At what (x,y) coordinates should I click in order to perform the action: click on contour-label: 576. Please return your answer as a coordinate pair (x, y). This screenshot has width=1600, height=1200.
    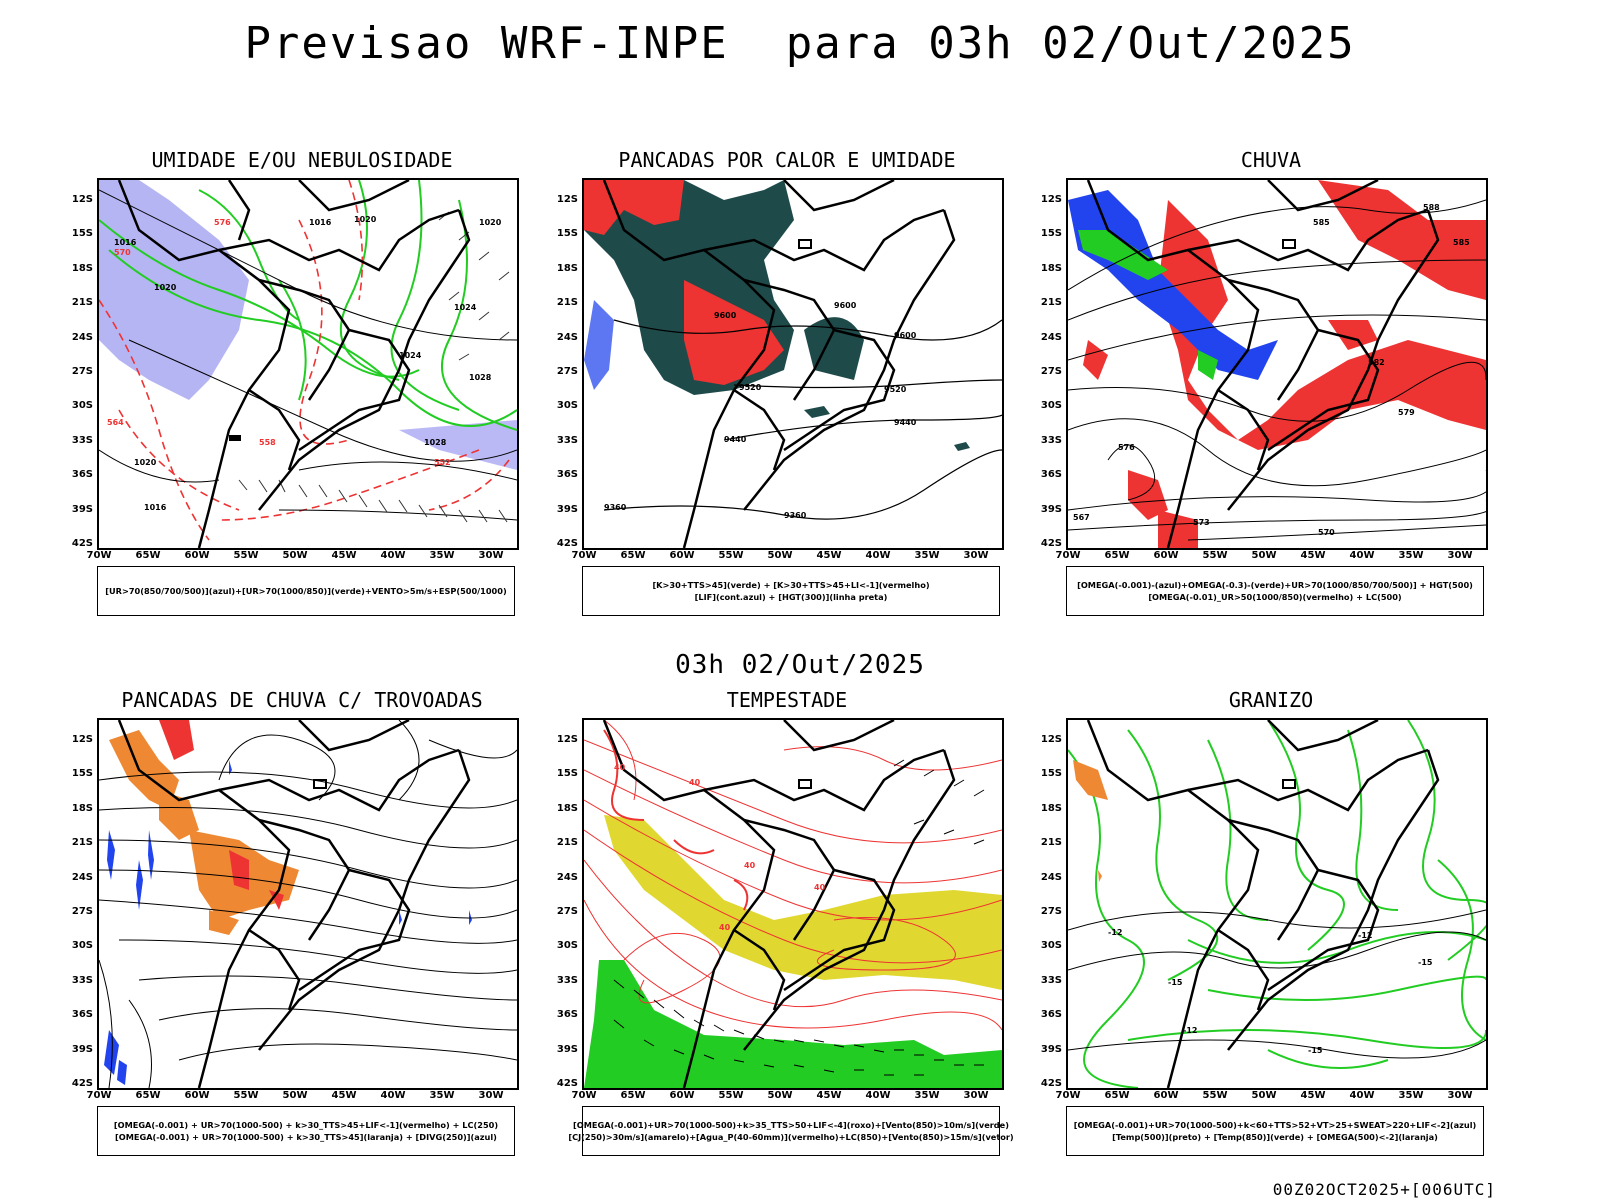
    Looking at the image, I should click on (222, 222).